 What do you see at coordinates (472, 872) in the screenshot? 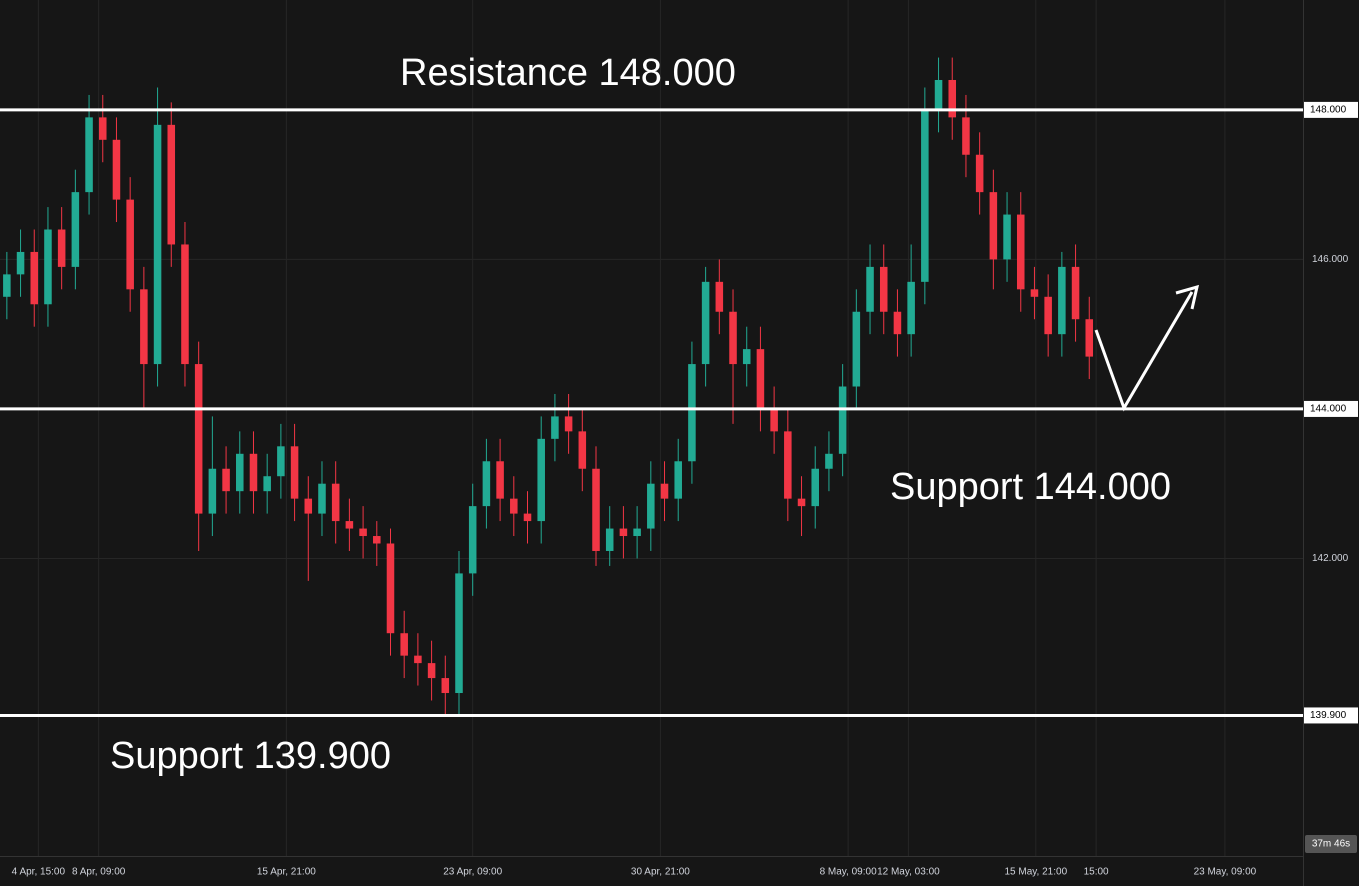
I see `x-tick-label: 23 Apr, 09:00` at bounding box center [472, 872].